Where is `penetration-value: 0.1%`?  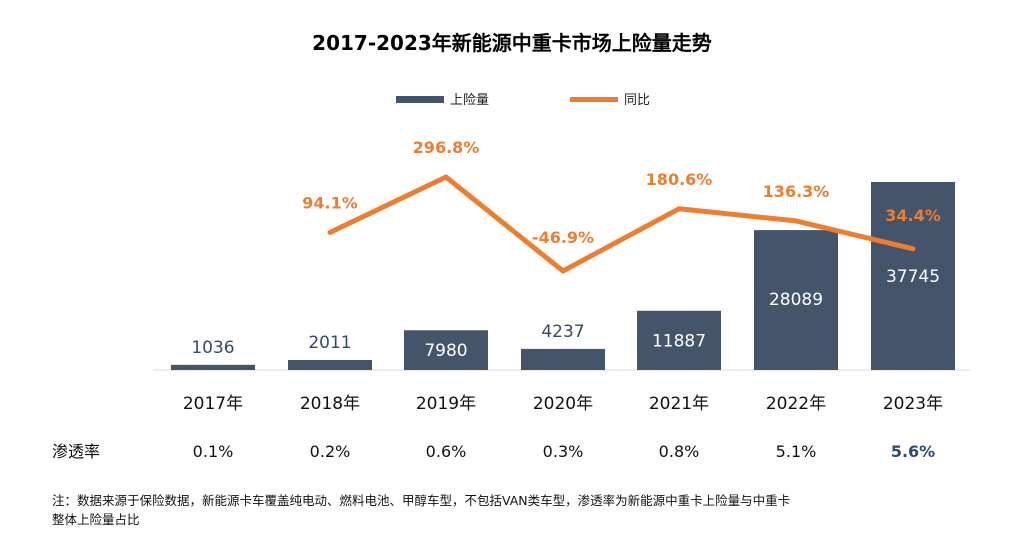
penetration-value: 0.1% is located at coordinates (213, 451).